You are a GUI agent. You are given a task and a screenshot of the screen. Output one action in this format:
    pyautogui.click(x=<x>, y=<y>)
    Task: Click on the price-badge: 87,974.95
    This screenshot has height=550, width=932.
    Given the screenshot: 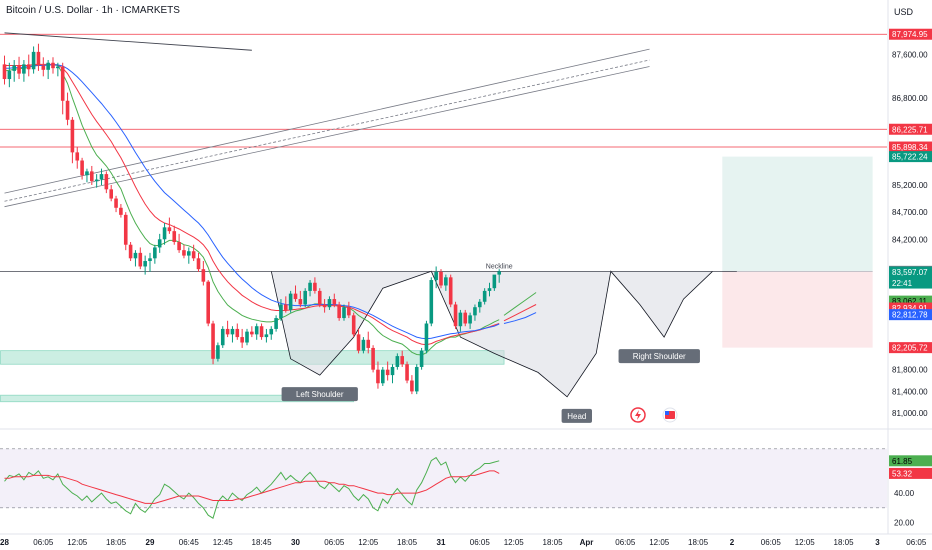 What is the action you would take?
    pyautogui.click(x=910, y=34)
    